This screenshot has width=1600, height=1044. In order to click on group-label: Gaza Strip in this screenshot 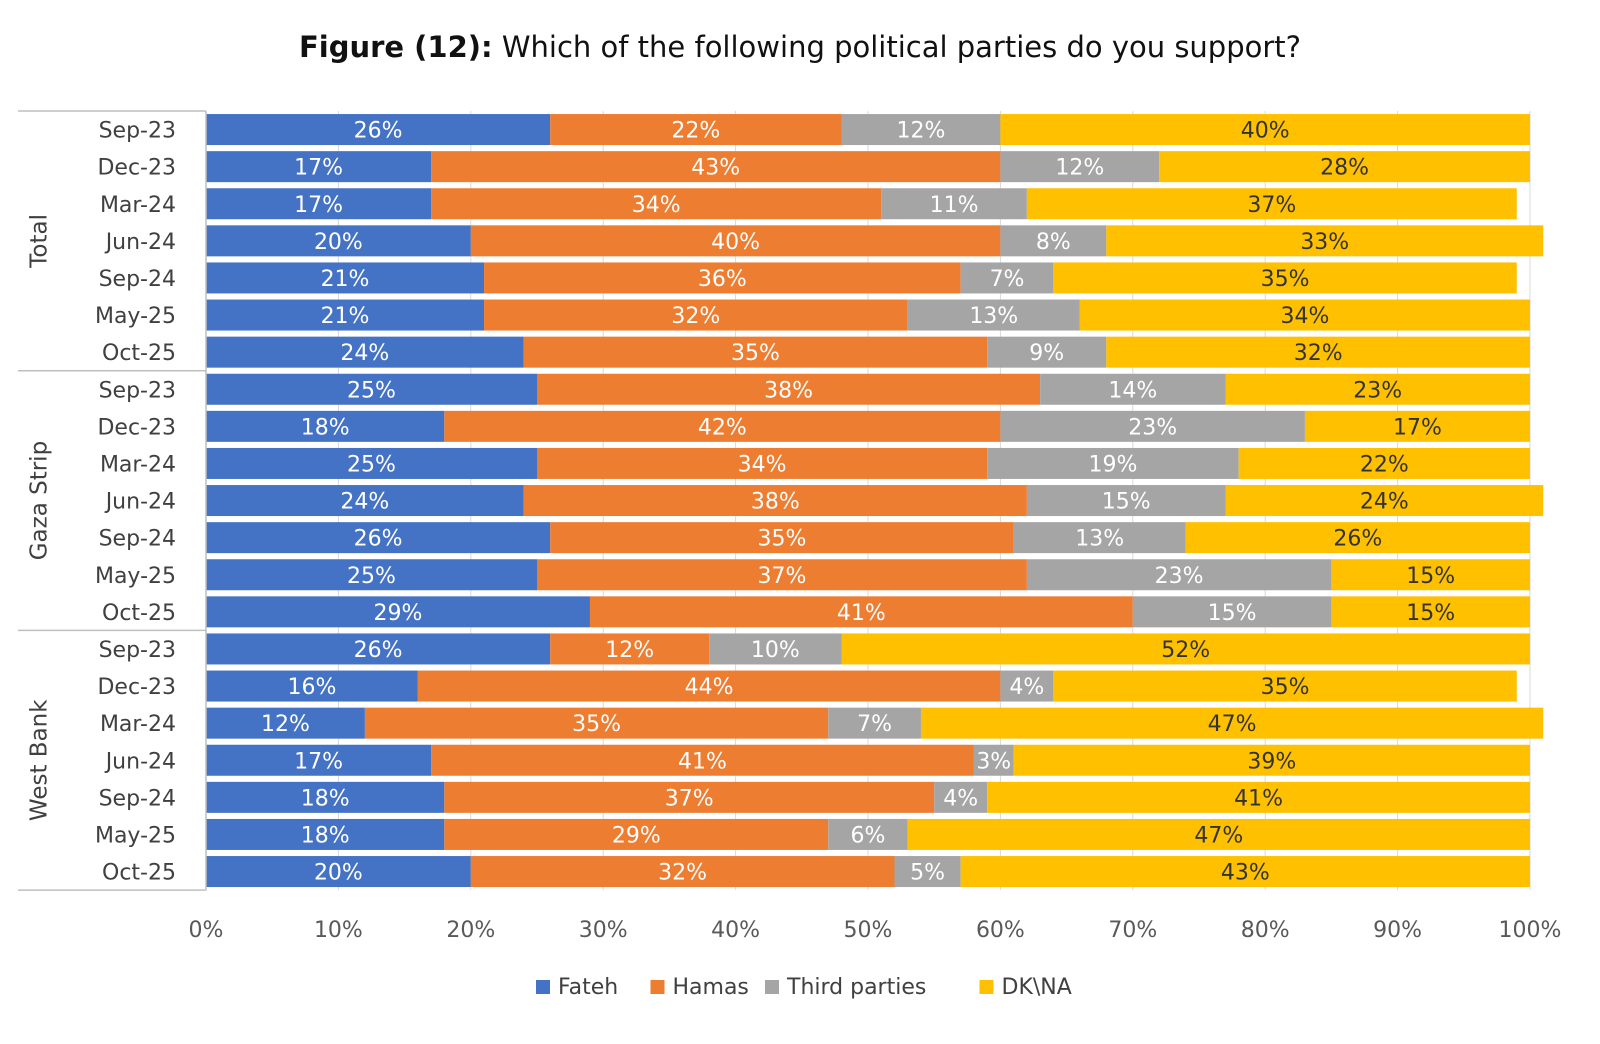, I will do `click(40, 500)`.